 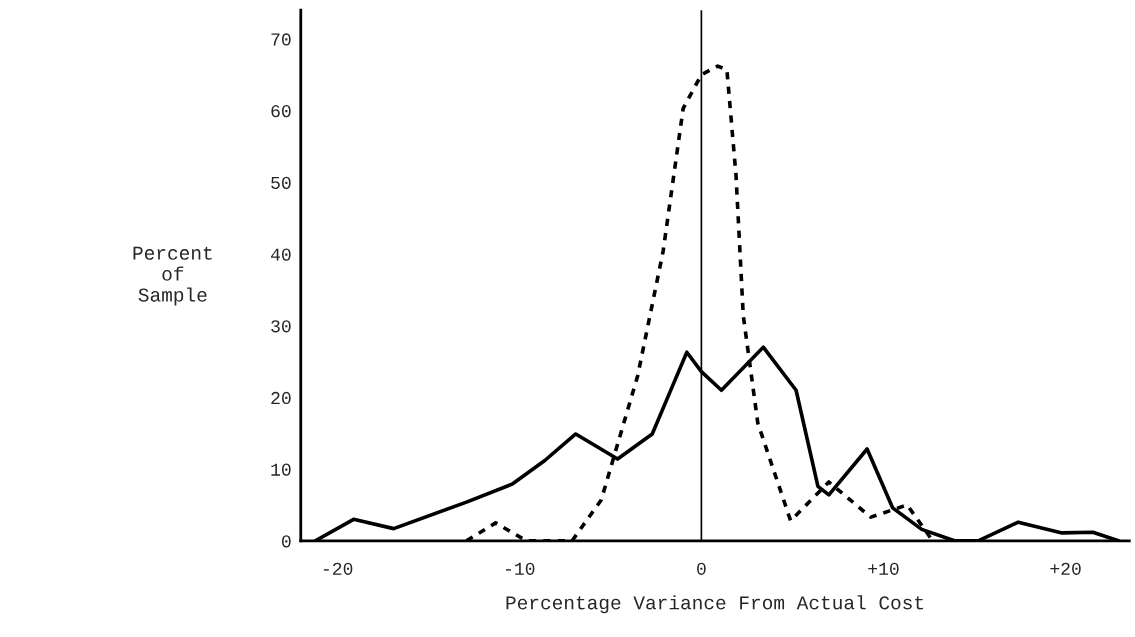 I want to click on x-tick-label: -20, so click(x=338, y=568).